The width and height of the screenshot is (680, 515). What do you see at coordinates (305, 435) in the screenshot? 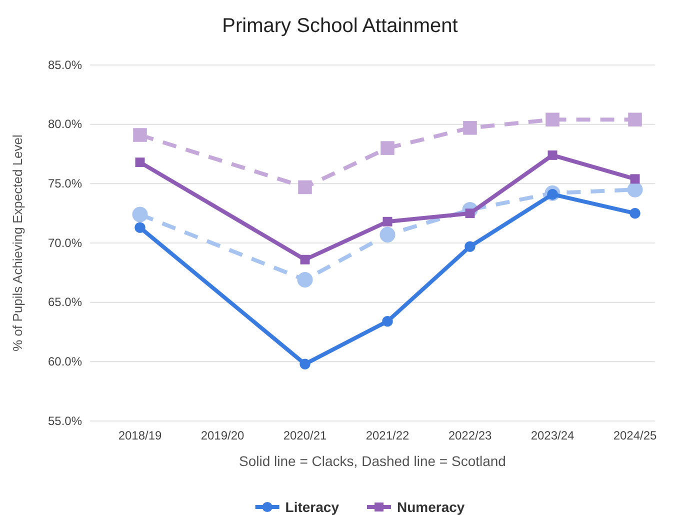
I see `x-tick-label: 2020/21` at bounding box center [305, 435].